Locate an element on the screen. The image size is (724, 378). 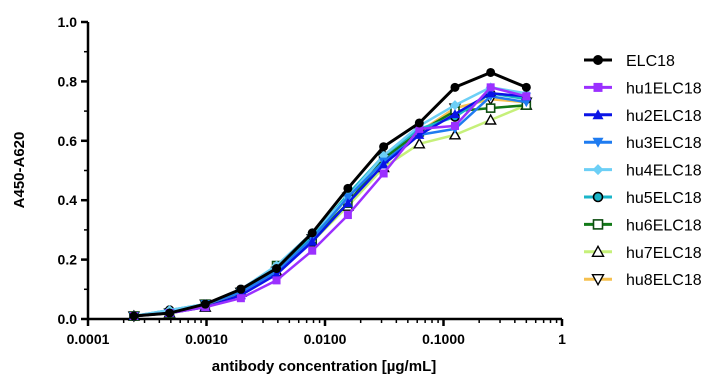
legend-item: hu1ELC18 is located at coordinates (643, 88).